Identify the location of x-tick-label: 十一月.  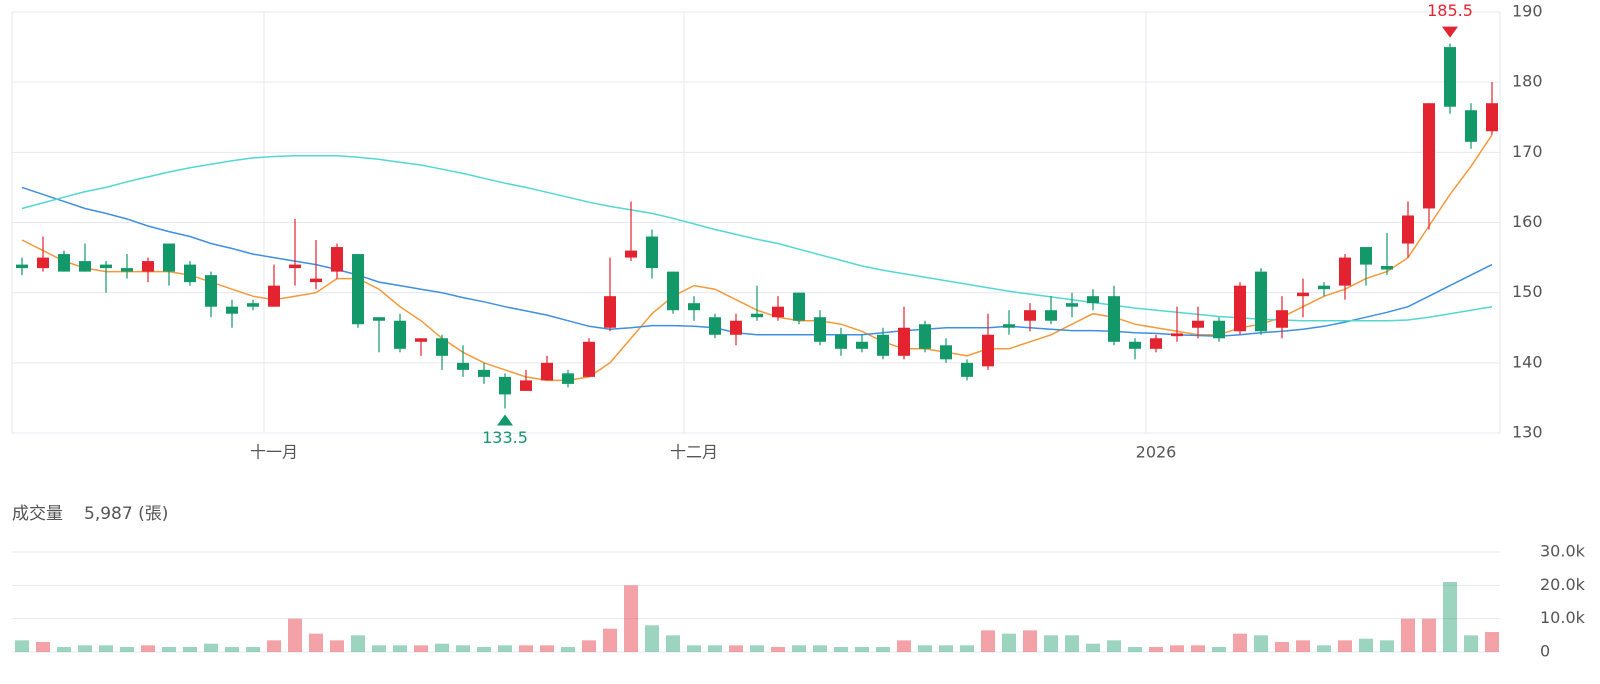
(274, 452).